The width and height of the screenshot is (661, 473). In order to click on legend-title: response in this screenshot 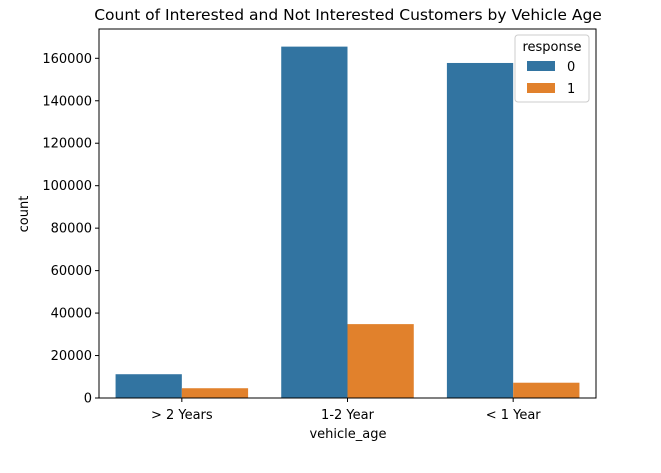, I will do `click(551, 47)`.